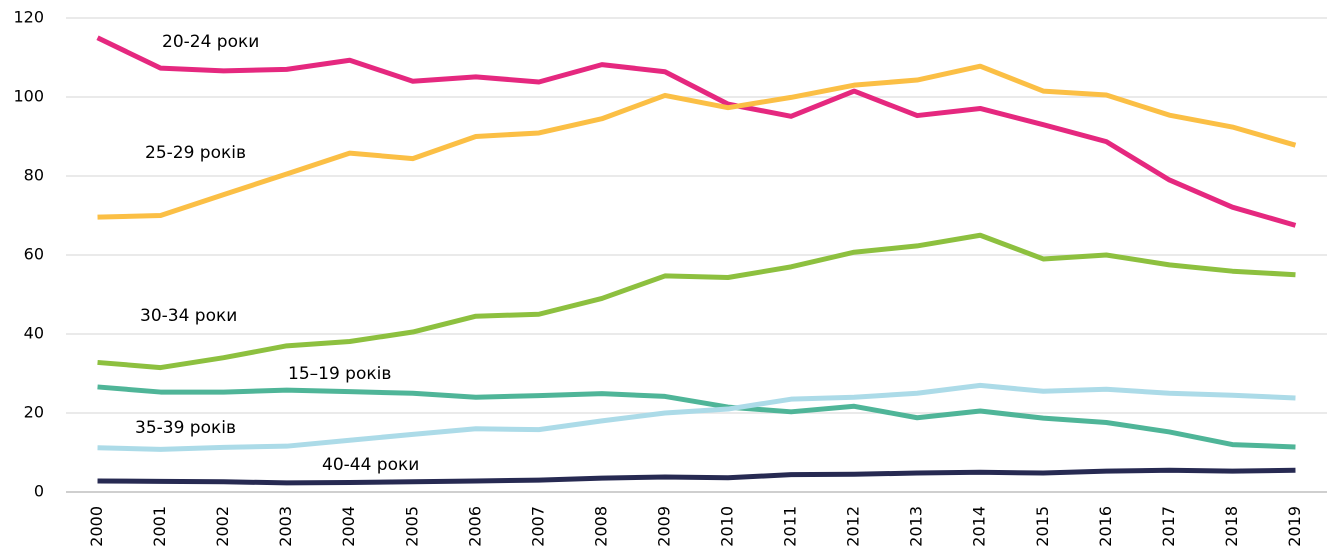  Describe the element at coordinates (663, 526) in the screenshot. I see `x-tick-label: 2009` at that location.